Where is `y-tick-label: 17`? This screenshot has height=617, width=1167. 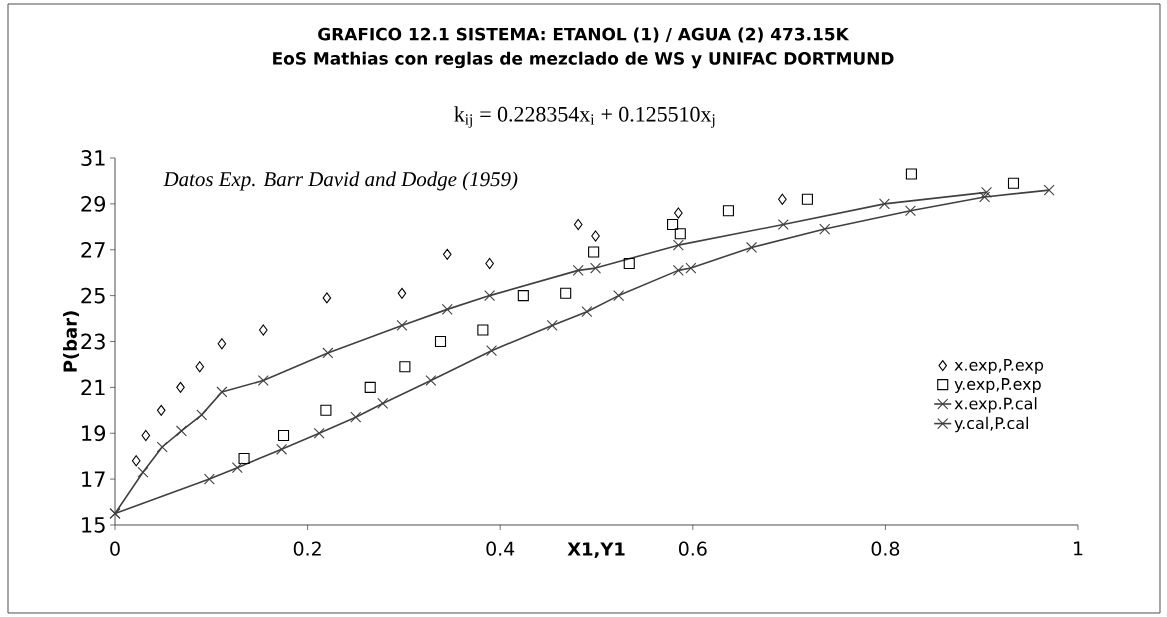
y-tick-label: 17 is located at coordinates (93, 479).